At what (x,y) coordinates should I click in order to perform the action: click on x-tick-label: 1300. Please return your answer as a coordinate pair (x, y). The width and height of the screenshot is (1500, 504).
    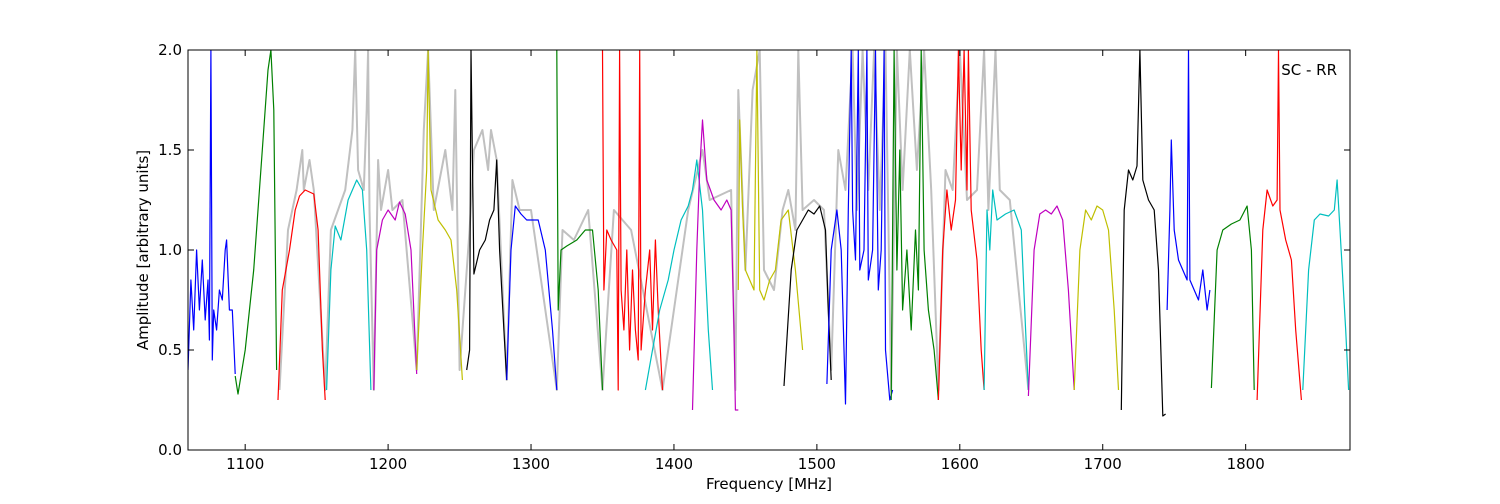
    Looking at the image, I should click on (531, 464).